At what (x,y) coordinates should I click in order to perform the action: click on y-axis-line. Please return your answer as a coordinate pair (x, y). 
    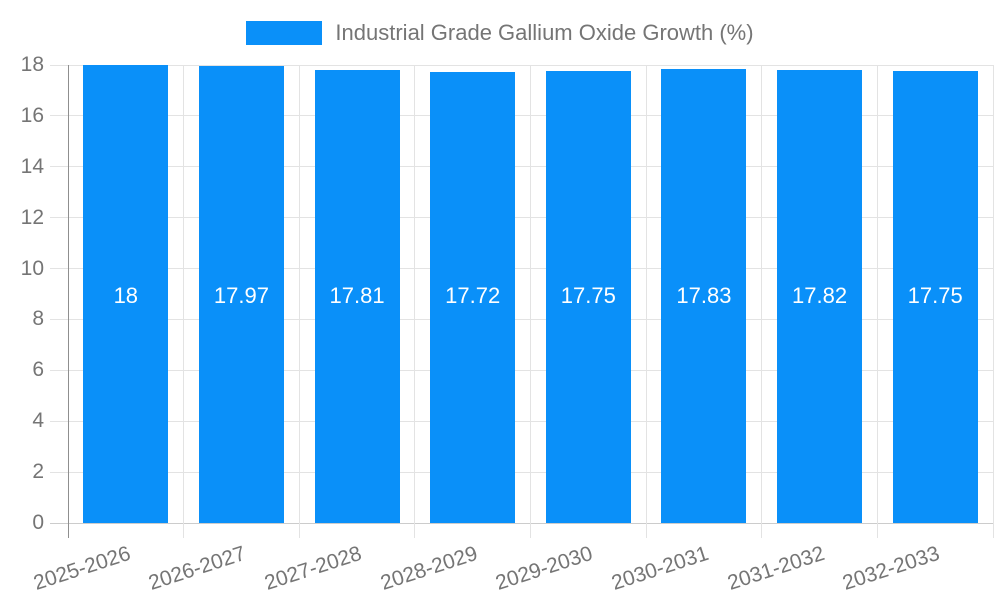
    Looking at the image, I should click on (68, 301).